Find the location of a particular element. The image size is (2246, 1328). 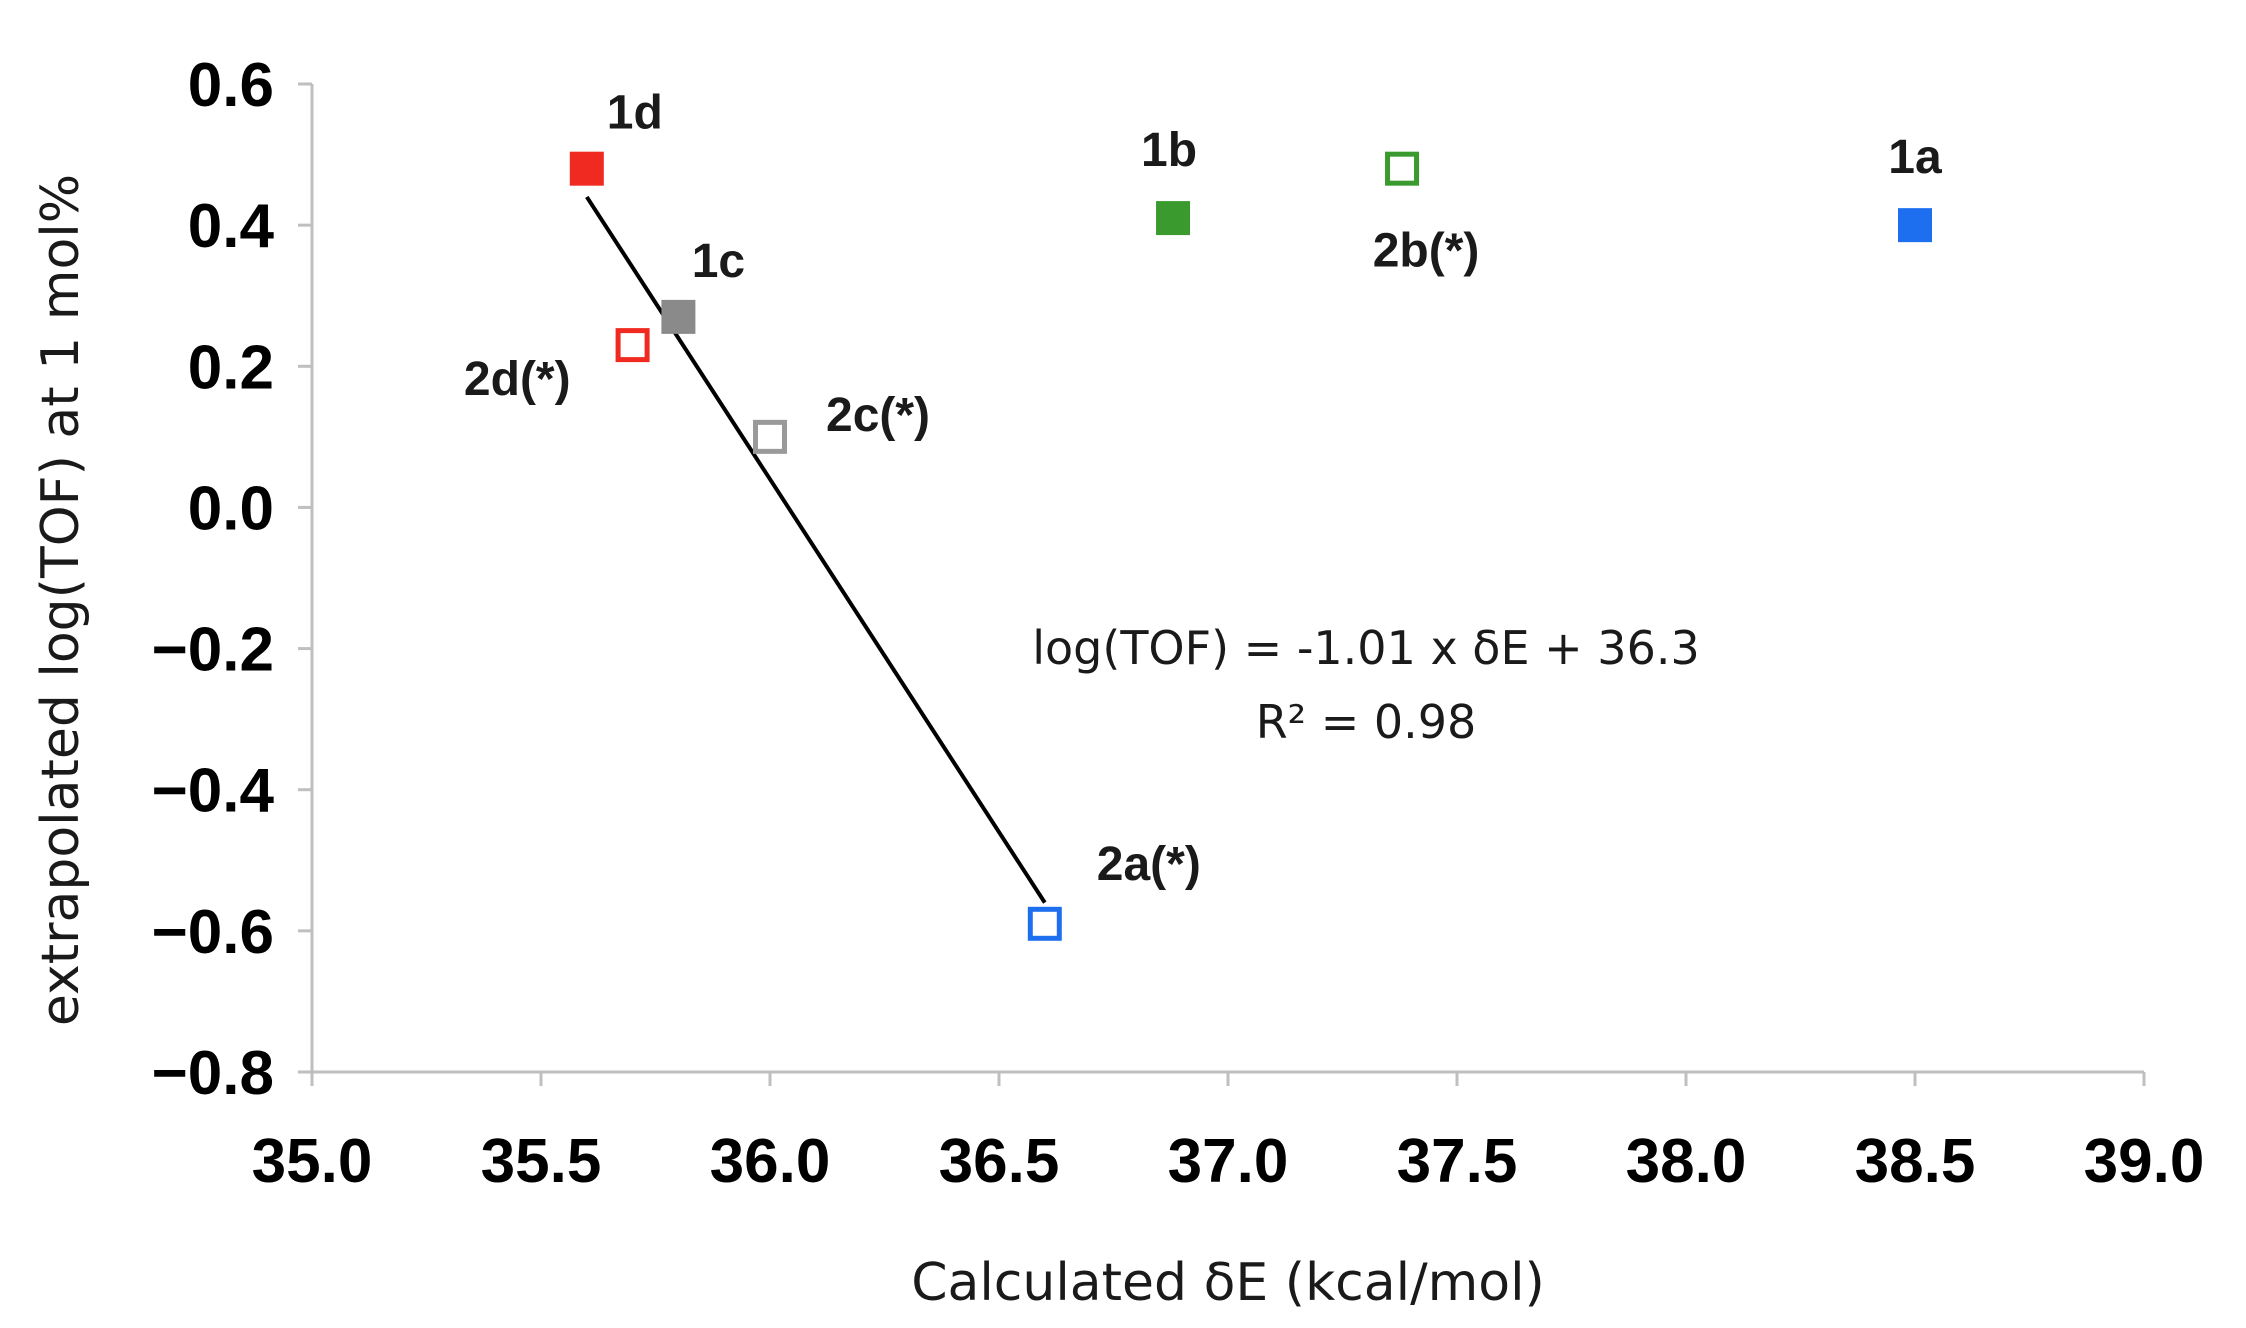

y-tick-label: −0.8 is located at coordinates (213, 1073).